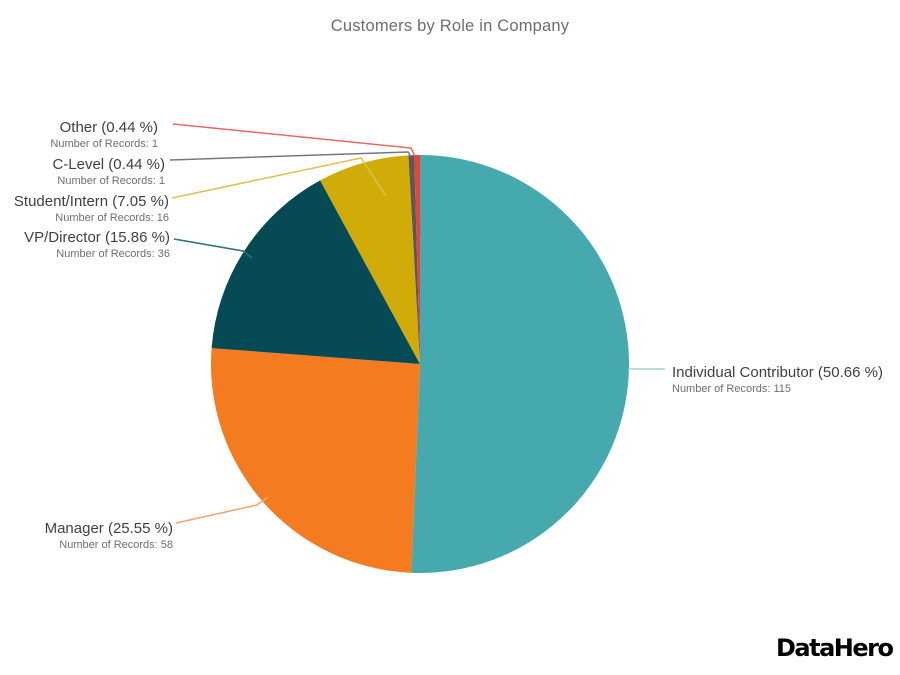  What do you see at coordinates (108, 164) in the screenshot?
I see `slice-label: C-Level (0.44 %)` at bounding box center [108, 164].